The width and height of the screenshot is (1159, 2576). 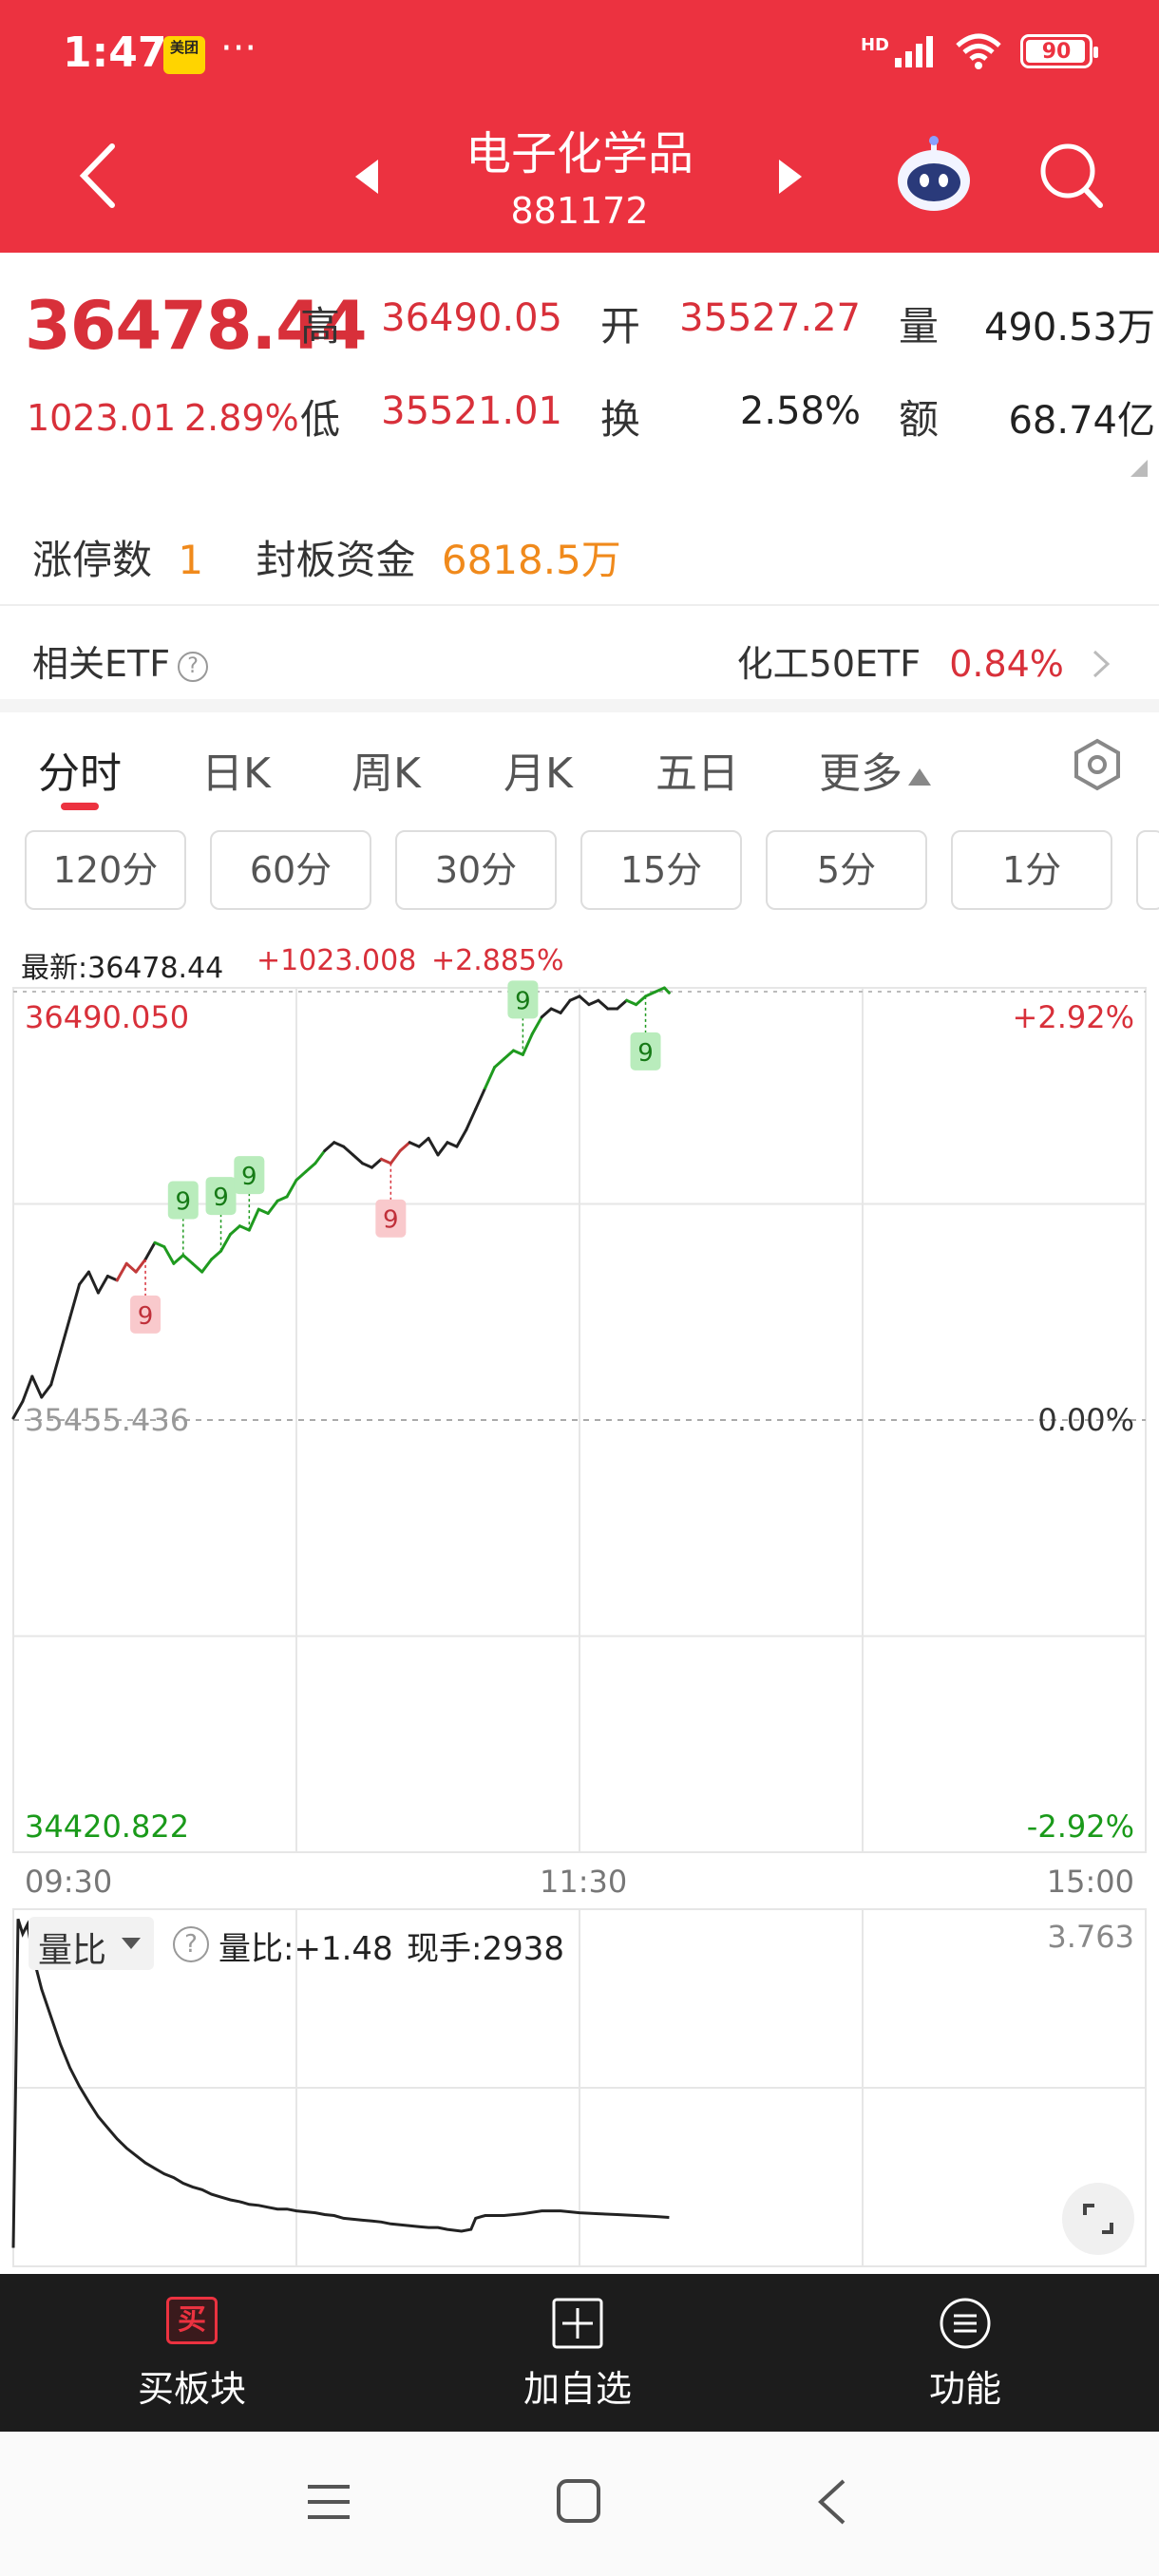 I want to click on tab-weekly-k: 周K, so click(x=386, y=773).